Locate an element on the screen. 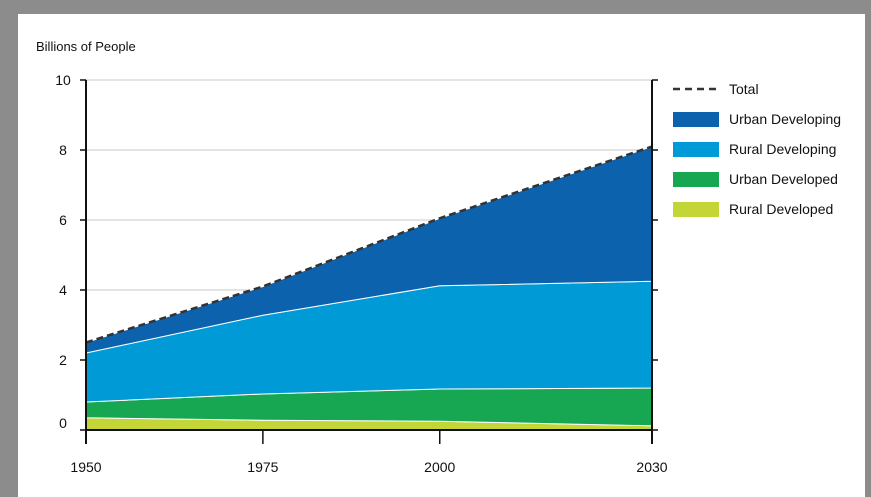  legend-label-urban-developing: Urban Developing is located at coordinates (785, 119).